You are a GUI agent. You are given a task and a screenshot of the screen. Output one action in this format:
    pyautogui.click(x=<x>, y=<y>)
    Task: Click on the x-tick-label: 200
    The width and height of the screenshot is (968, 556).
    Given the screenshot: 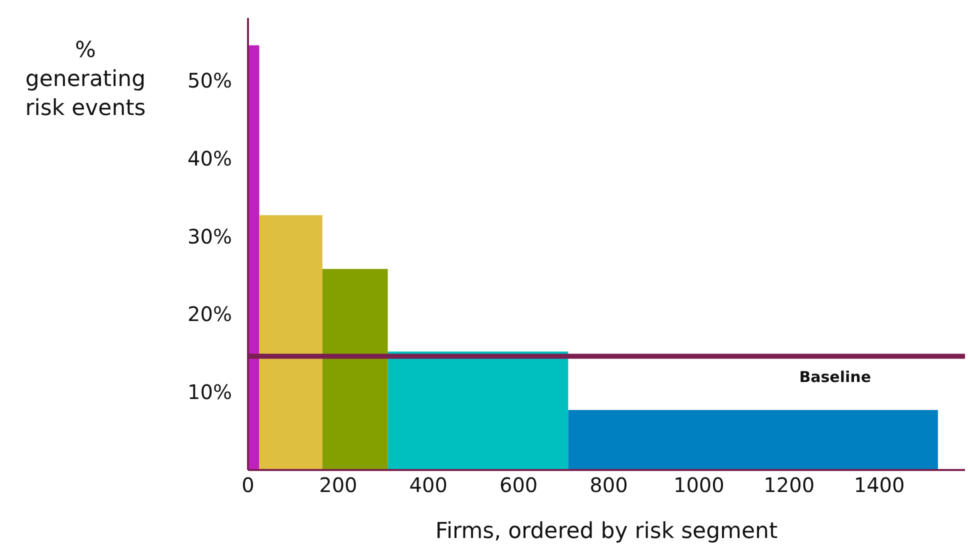 What is the action you would take?
    pyautogui.click(x=338, y=485)
    